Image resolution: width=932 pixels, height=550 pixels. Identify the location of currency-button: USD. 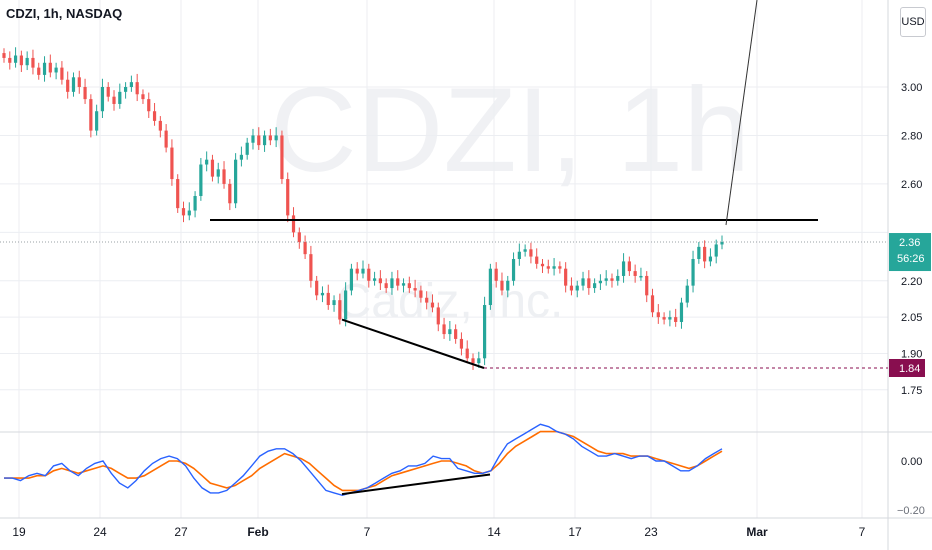
(913, 22).